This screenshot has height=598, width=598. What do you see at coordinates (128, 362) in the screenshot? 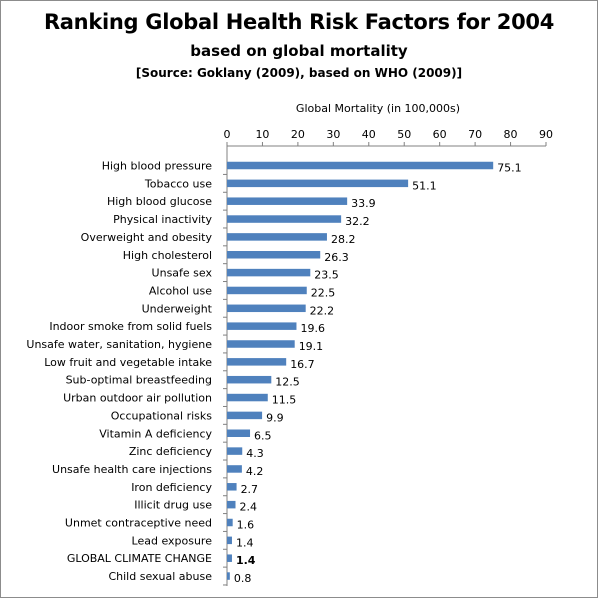
I see `category-label: Low fruit and vegetable intake` at bounding box center [128, 362].